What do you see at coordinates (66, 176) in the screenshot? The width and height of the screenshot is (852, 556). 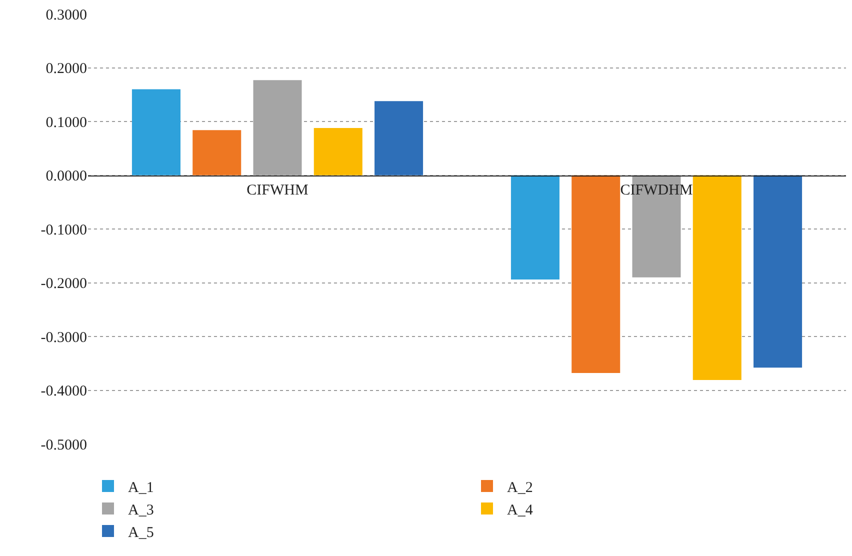 I see `y-tick-label: 0.0000` at bounding box center [66, 176].